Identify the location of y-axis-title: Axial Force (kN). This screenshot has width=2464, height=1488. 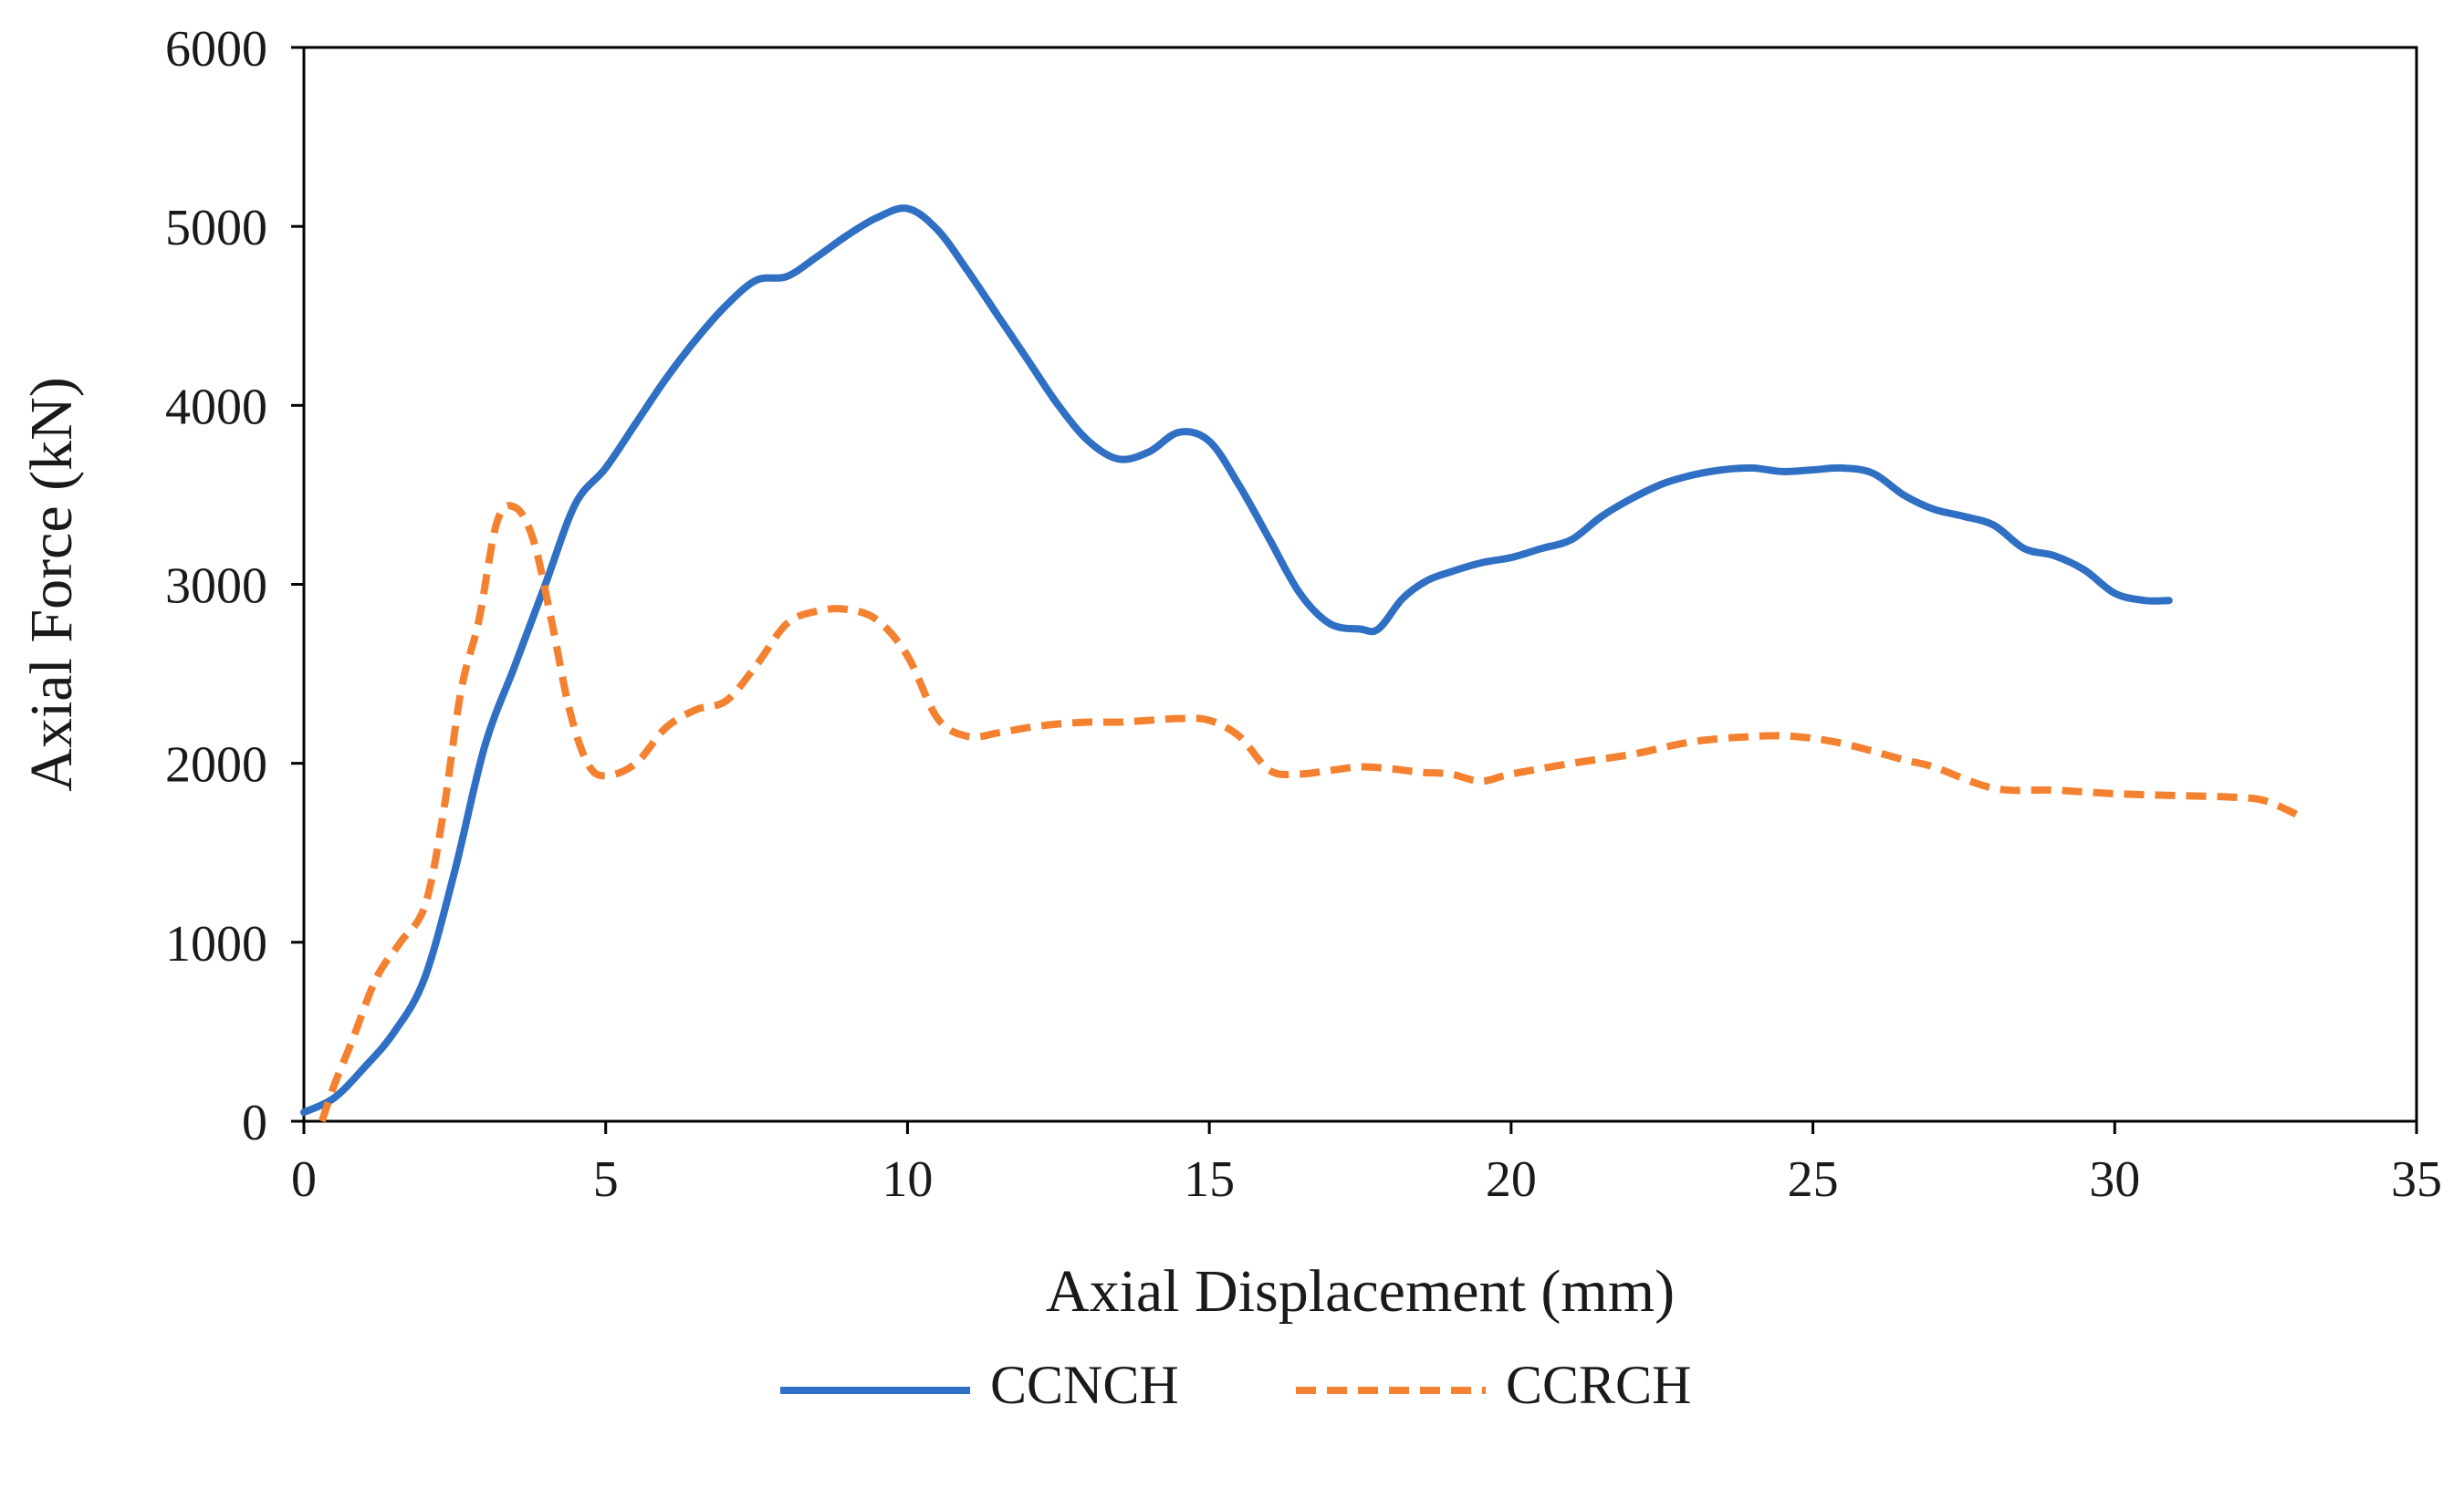
(51, 584).